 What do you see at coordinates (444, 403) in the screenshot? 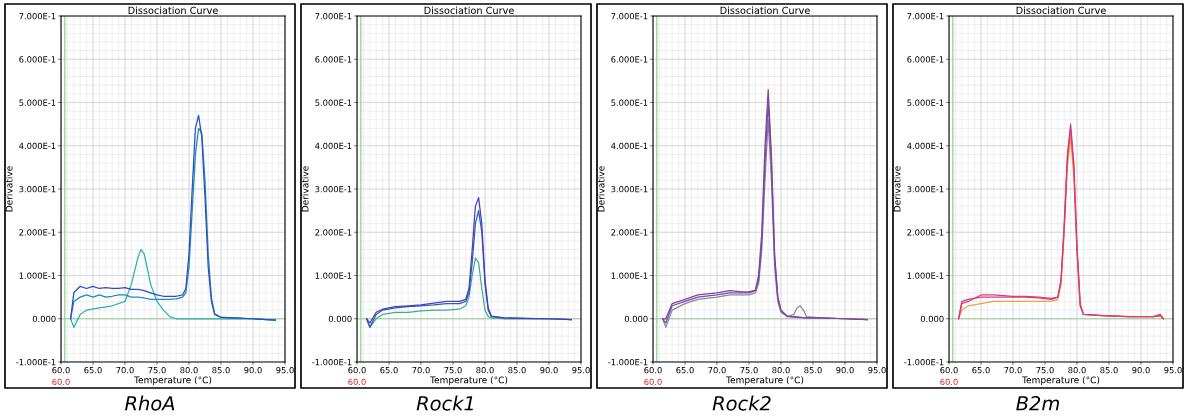
I see `text: Rock1` at bounding box center [444, 403].